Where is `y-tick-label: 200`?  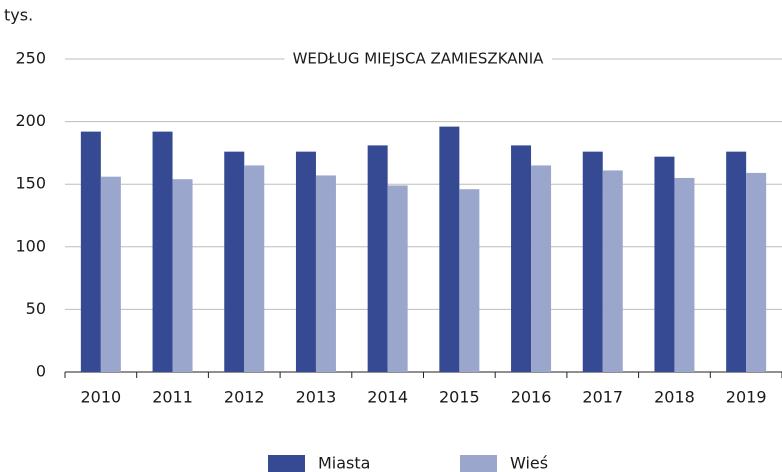 y-tick-label: 200 is located at coordinates (30, 120).